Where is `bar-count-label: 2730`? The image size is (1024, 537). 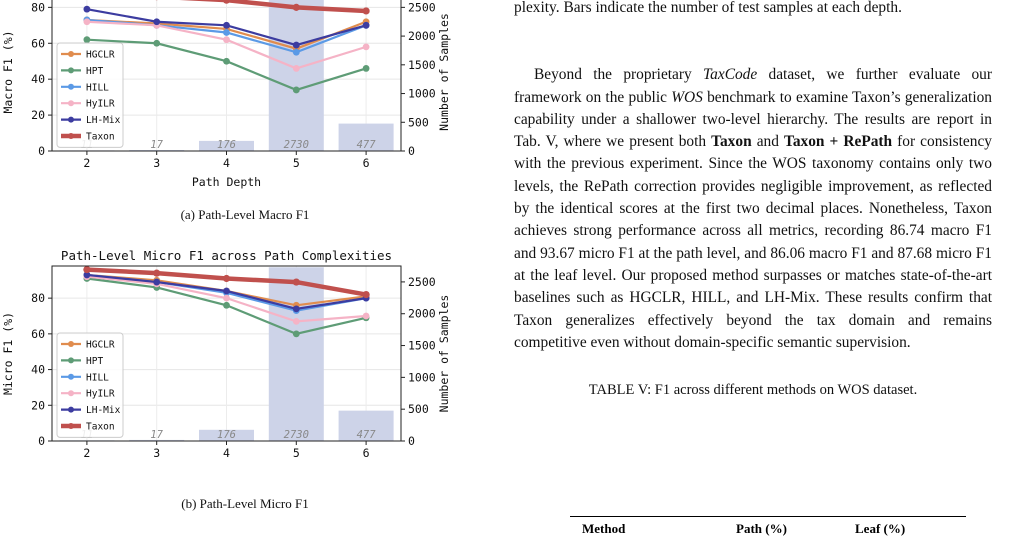 bar-count-label: 2730 is located at coordinates (296, 435).